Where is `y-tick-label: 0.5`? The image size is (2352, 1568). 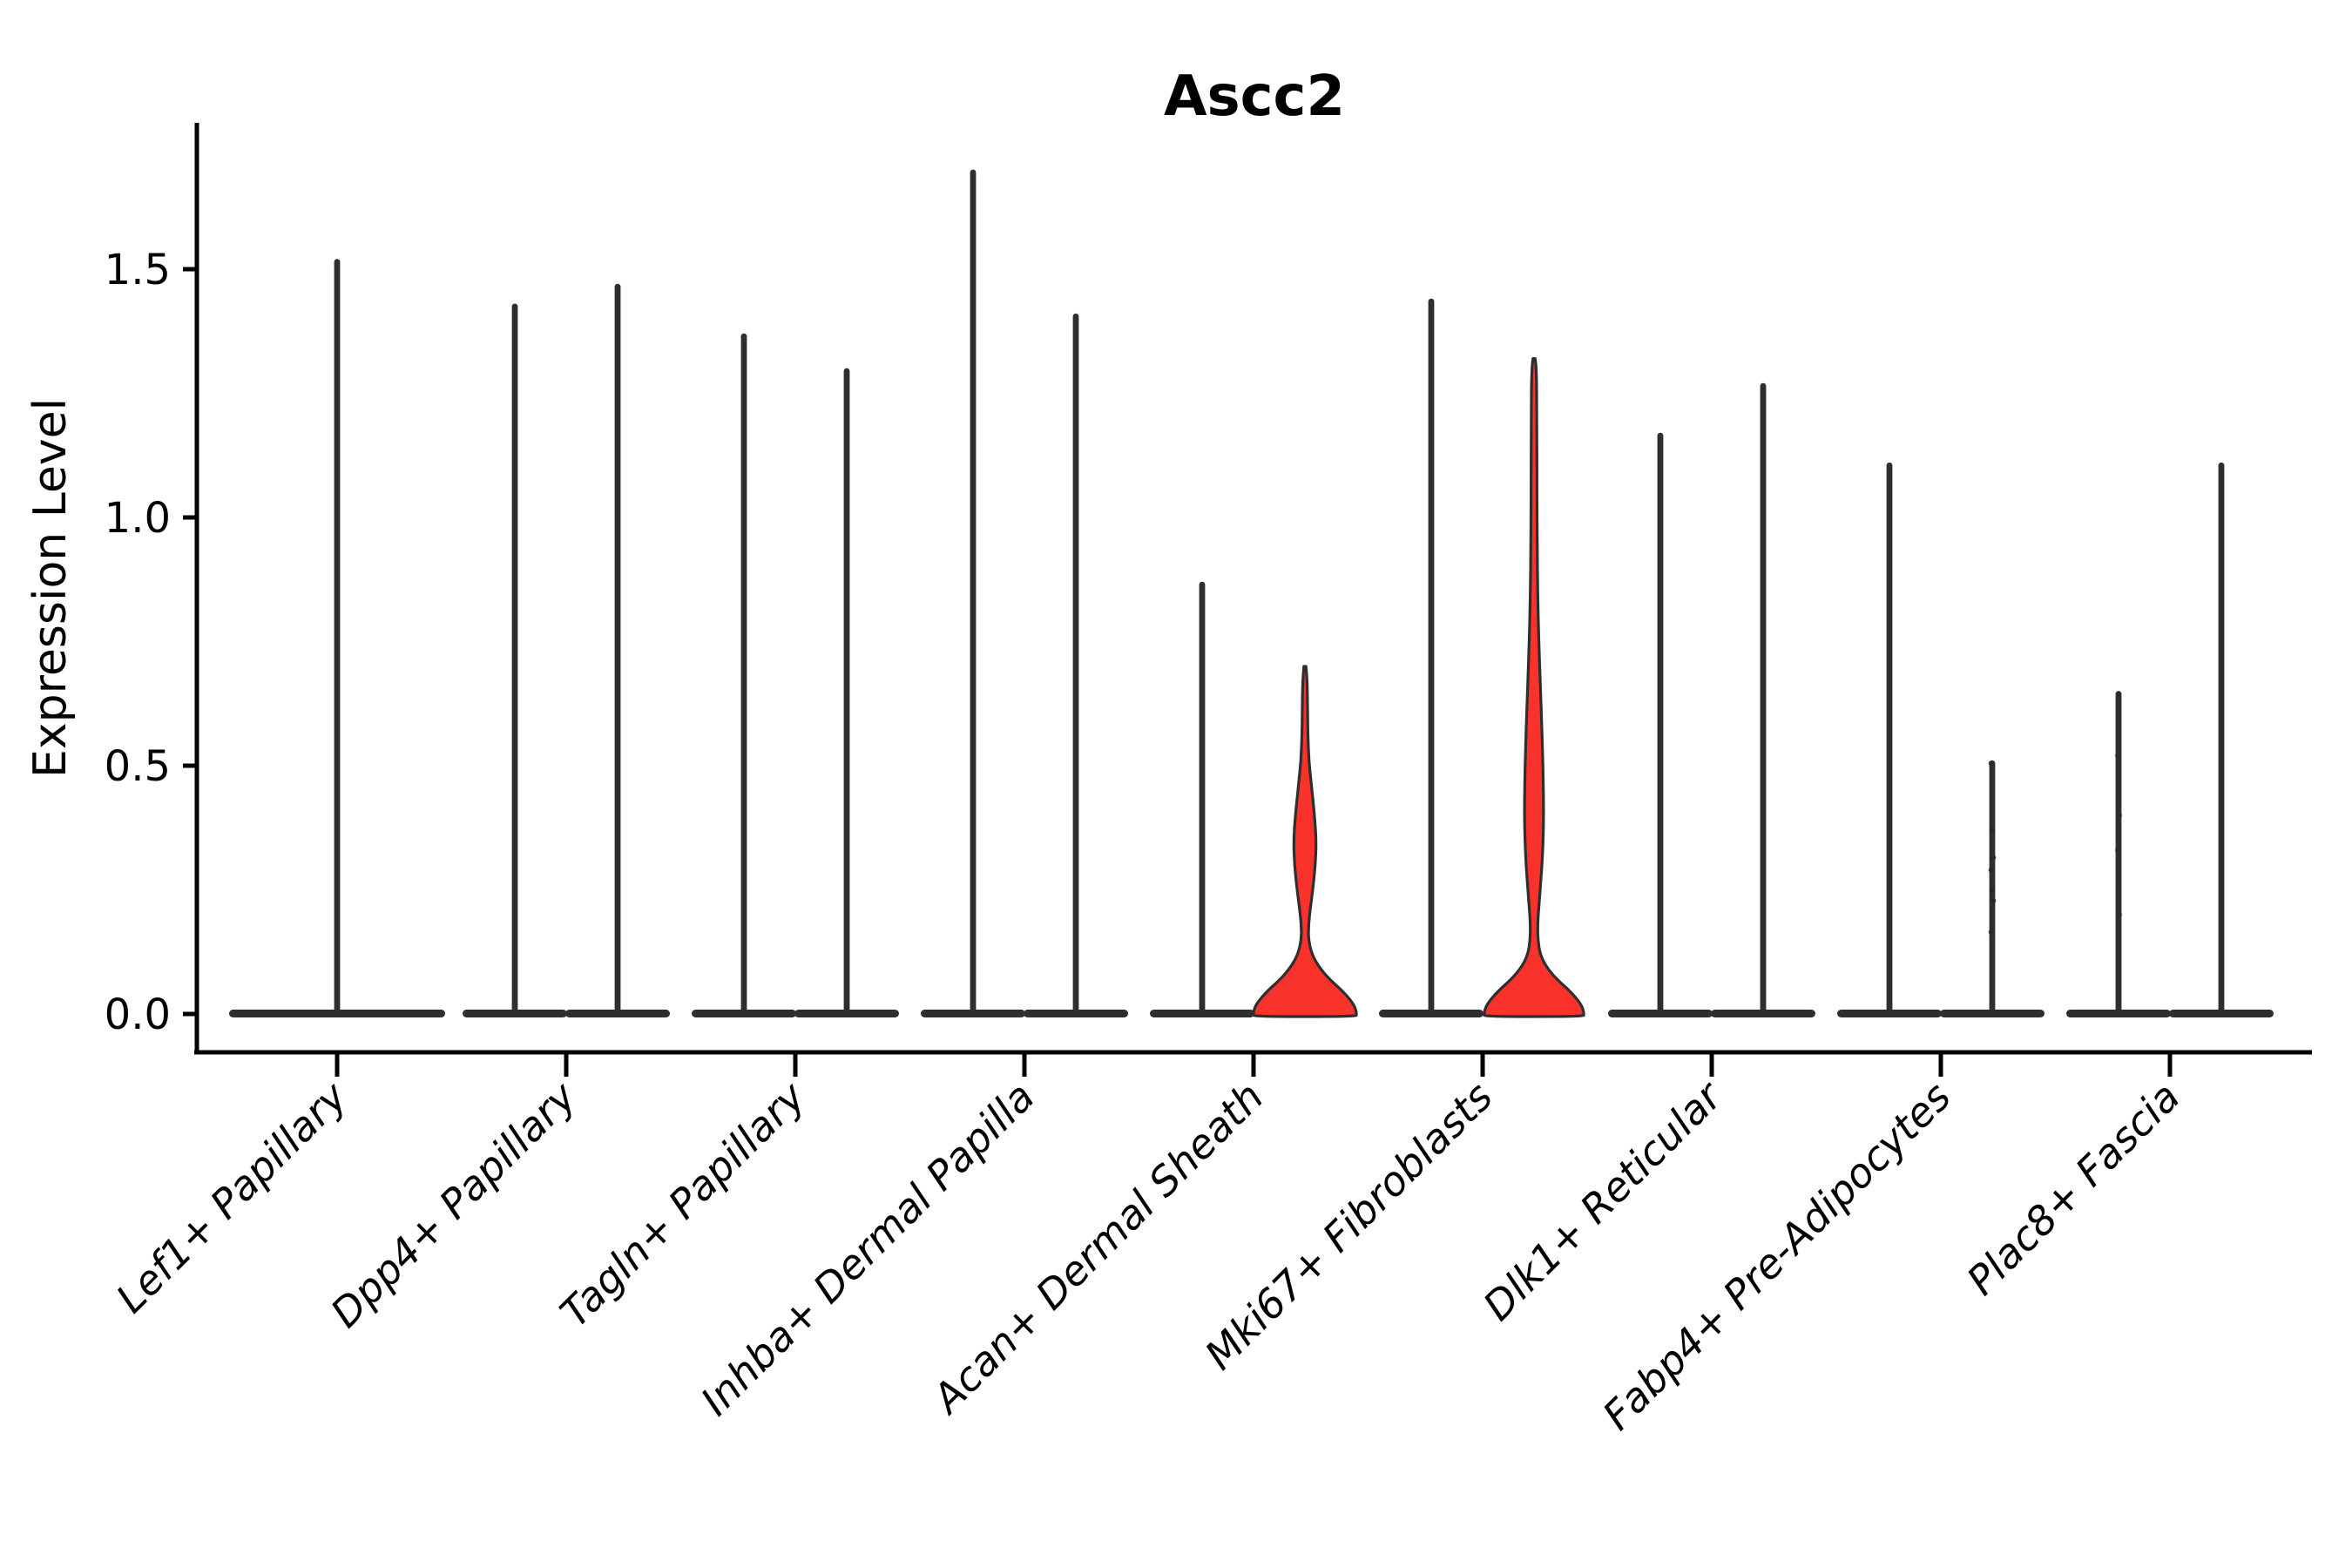
y-tick-label: 0.5 is located at coordinates (138, 766).